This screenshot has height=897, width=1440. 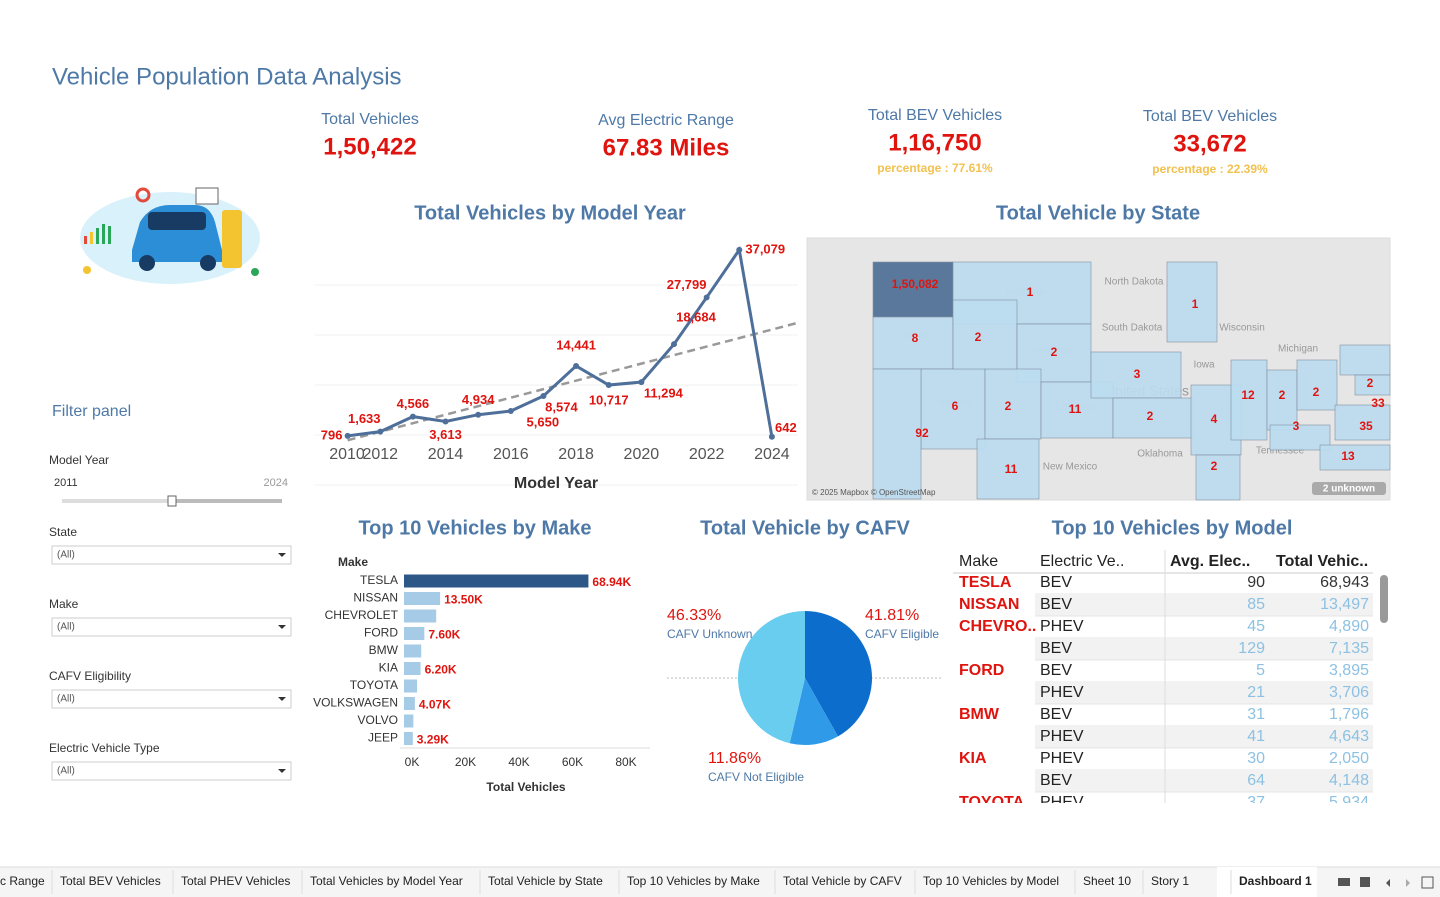 I want to click on tab-bar, so click(x=720, y=882).